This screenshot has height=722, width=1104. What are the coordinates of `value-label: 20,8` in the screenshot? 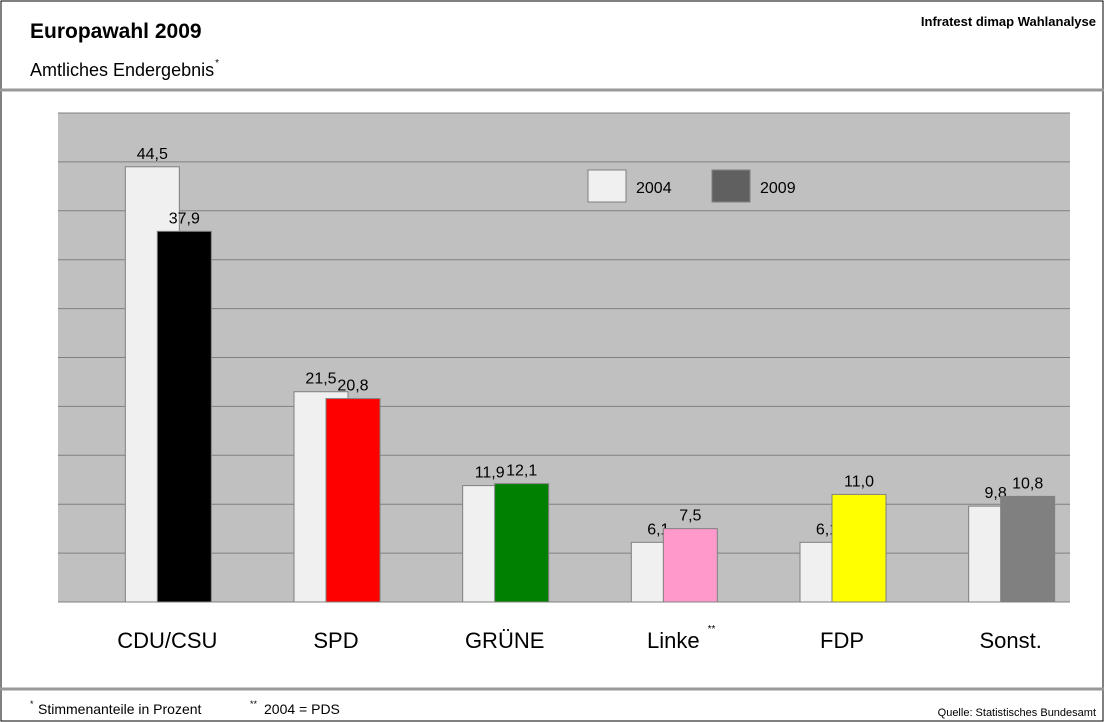 It's located at (352, 386).